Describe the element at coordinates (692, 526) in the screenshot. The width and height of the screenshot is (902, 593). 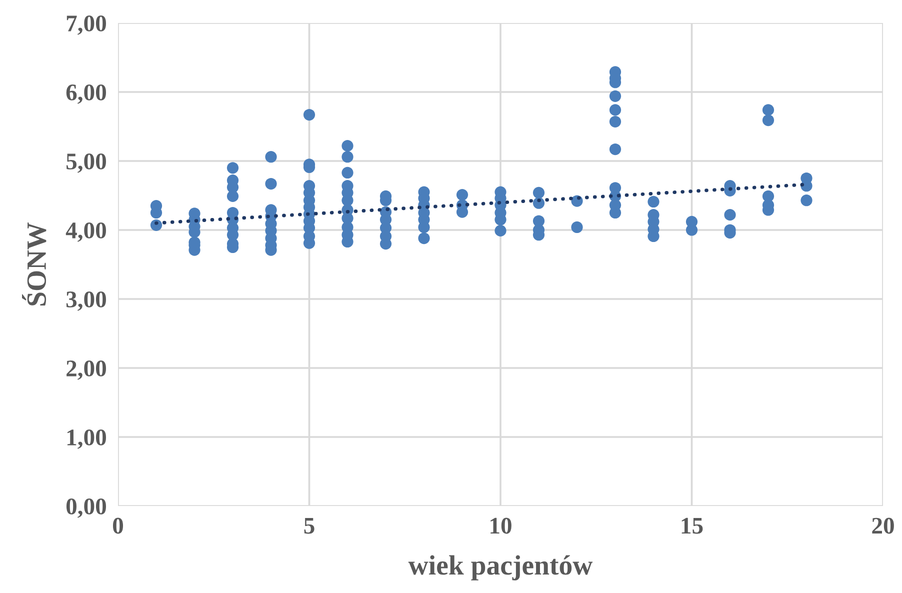
I see `x-tick-label: 15` at that location.